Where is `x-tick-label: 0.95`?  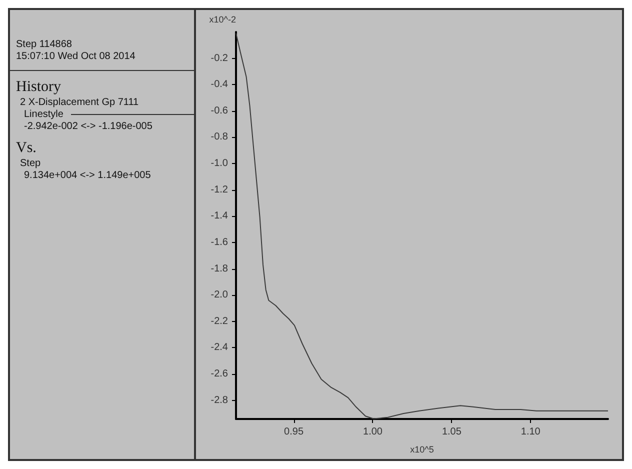
x-tick-label: 0.95 is located at coordinates (294, 432).